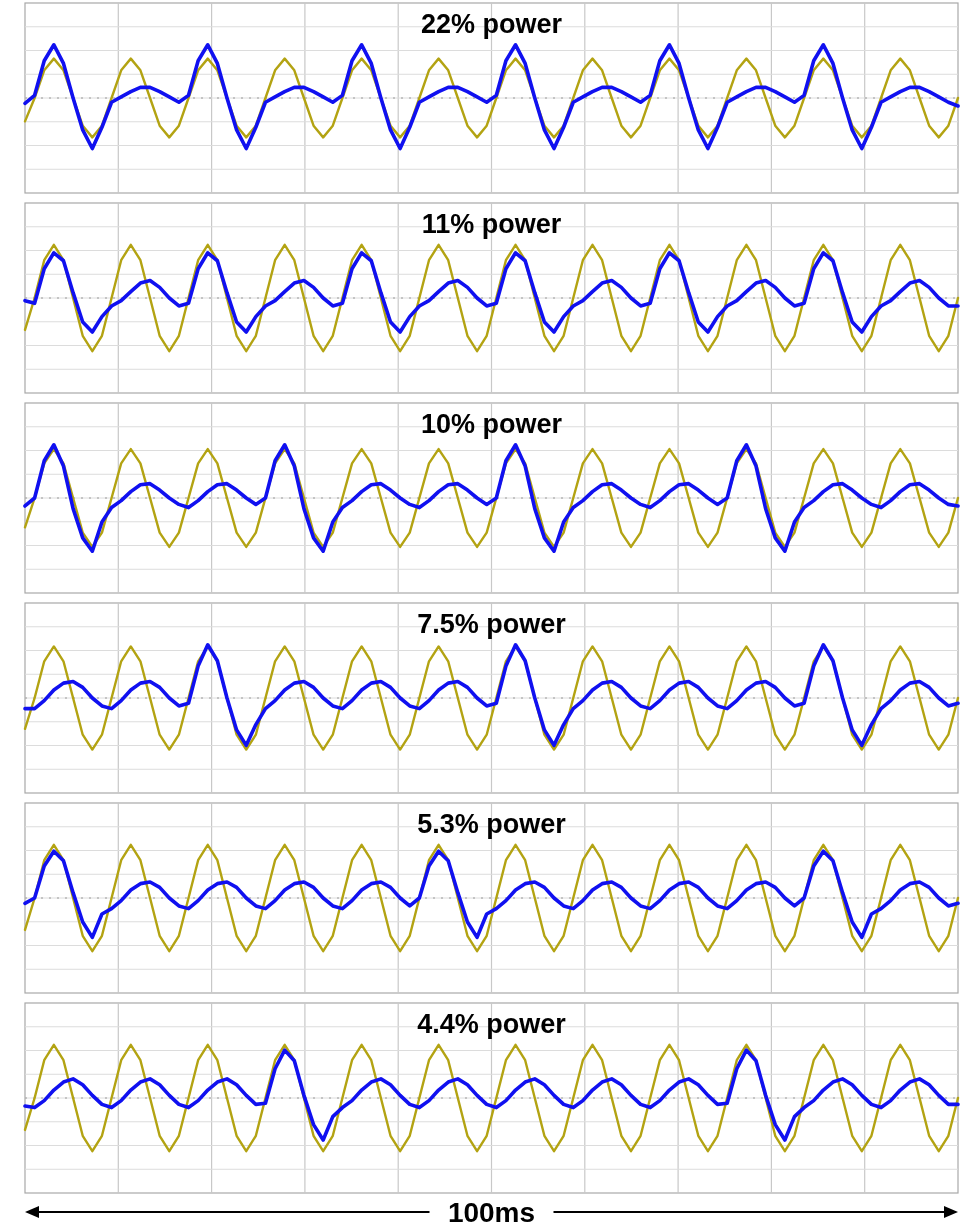  Describe the element at coordinates (491, 424) in the screenshot. I see `chart-title: 10% power` at that location.